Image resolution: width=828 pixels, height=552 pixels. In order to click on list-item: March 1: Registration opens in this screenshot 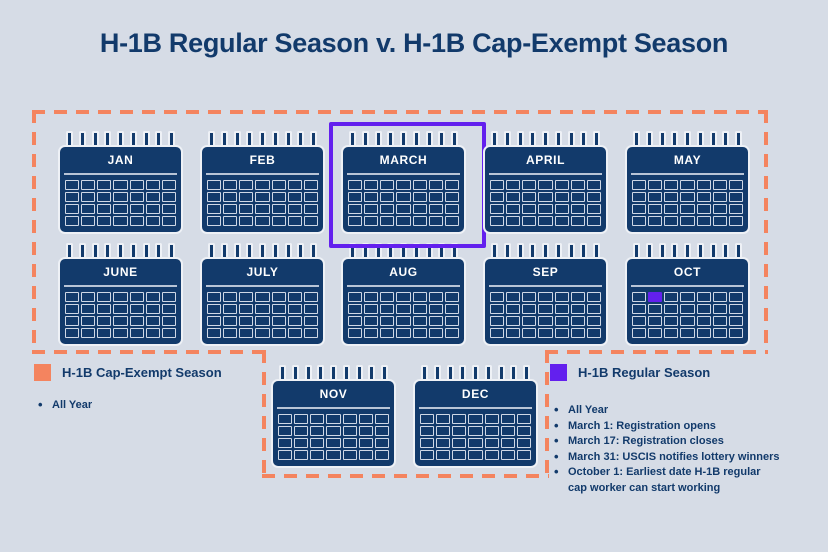, I will do `click(684, 426)`.